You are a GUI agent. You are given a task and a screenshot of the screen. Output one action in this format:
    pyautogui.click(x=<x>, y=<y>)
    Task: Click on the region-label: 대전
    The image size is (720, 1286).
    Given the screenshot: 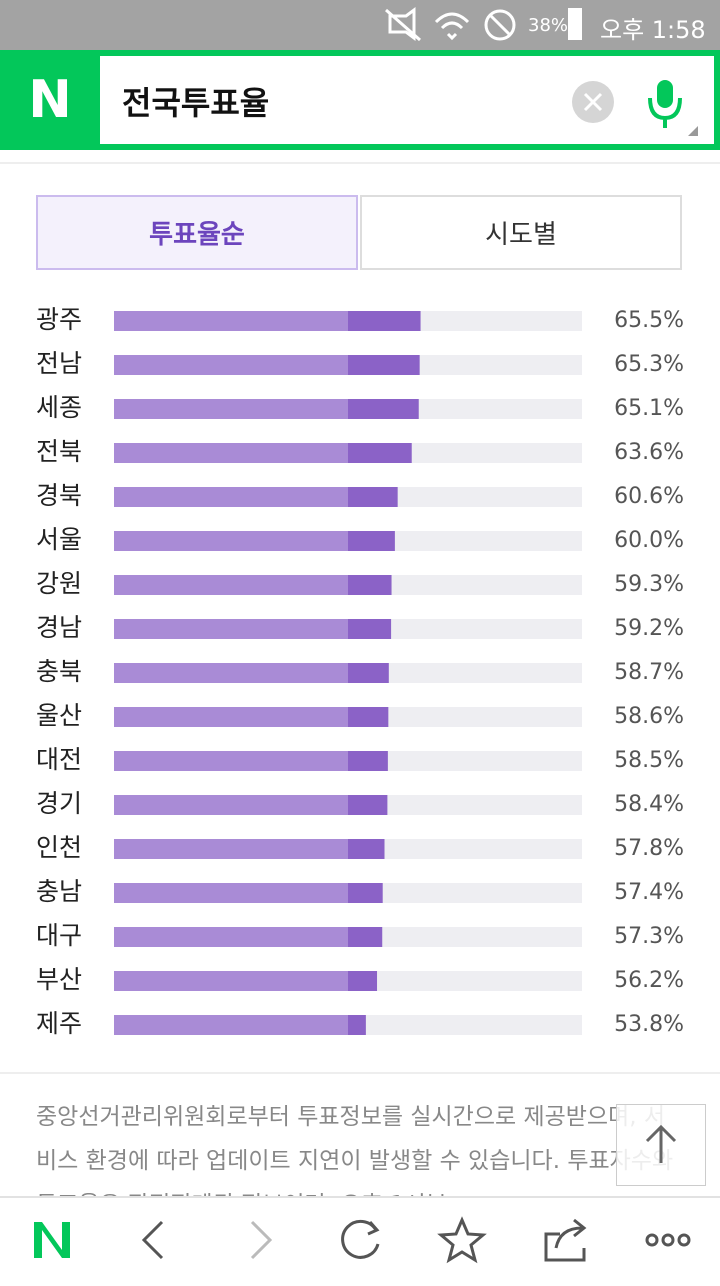 What is the action you would take?
    pyautogui.click(x=59, y=759)
    